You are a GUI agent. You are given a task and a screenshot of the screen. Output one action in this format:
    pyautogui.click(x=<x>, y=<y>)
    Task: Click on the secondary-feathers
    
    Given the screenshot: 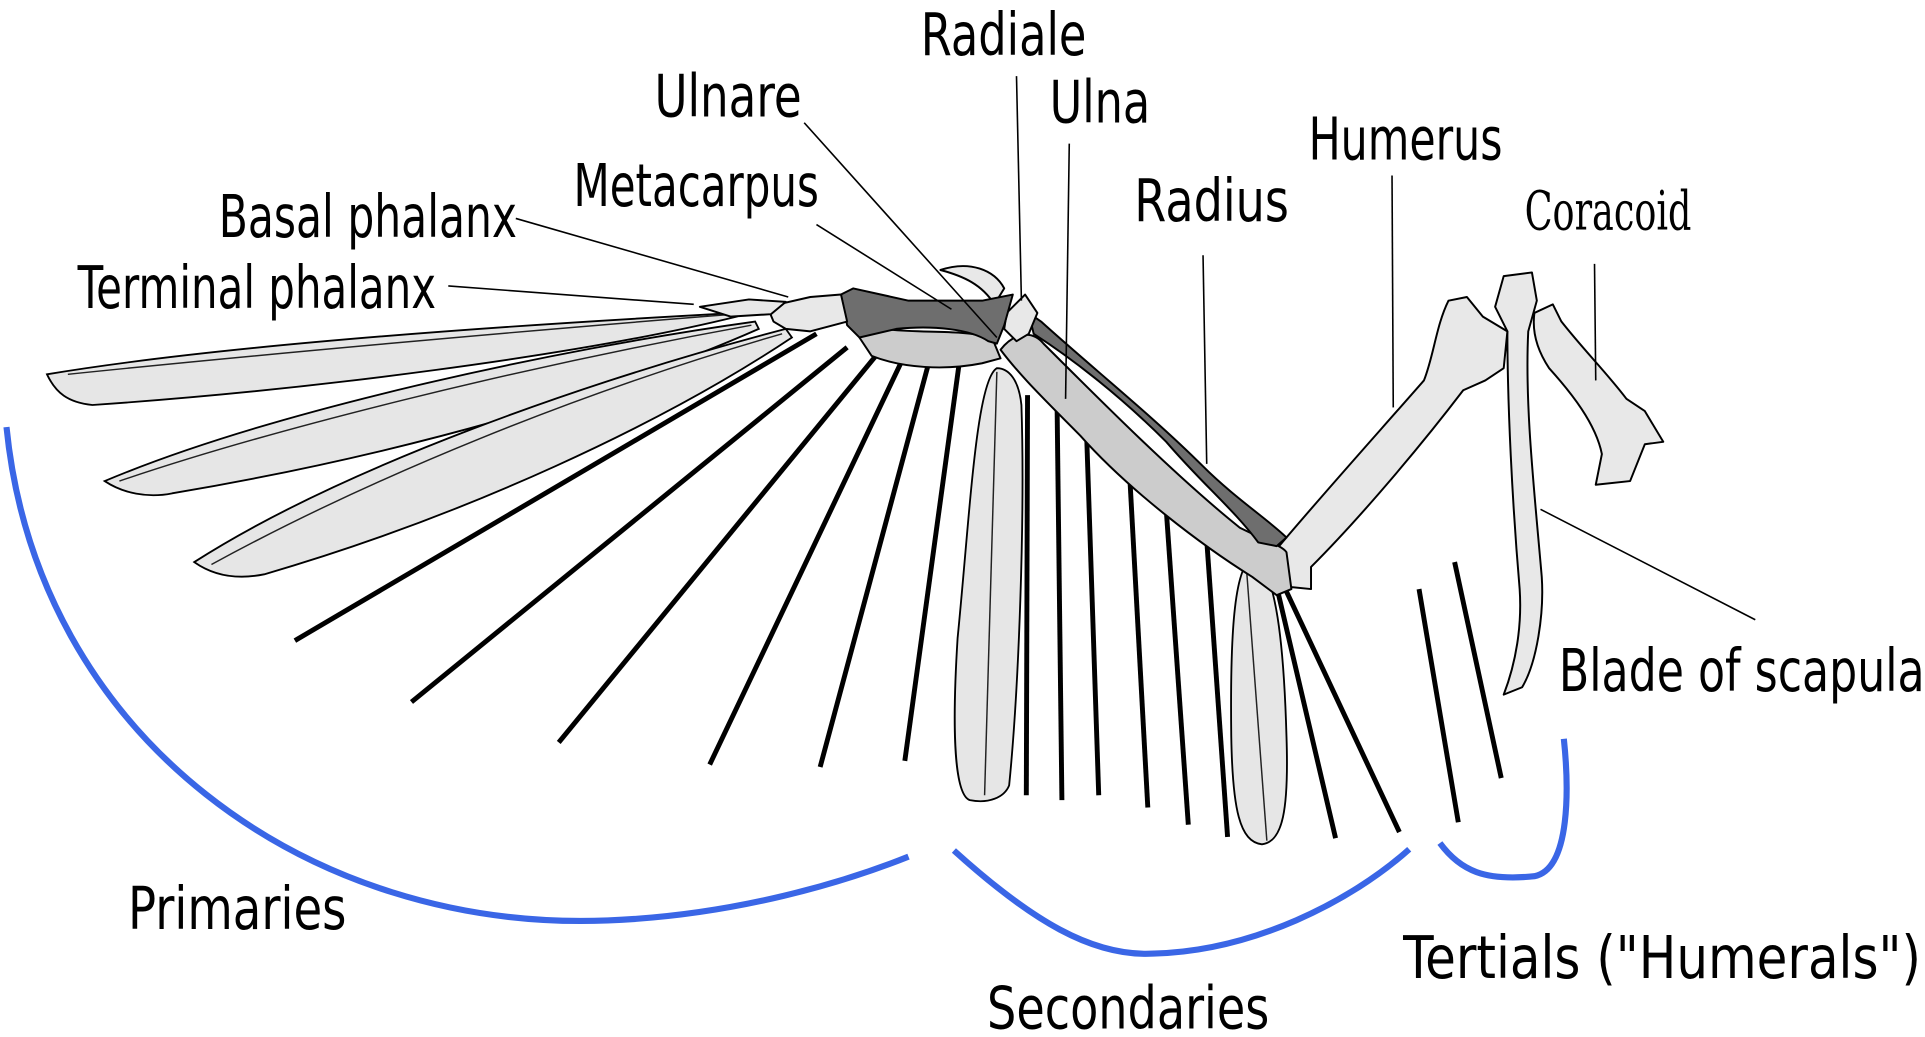 What is the action you would take?
    pyautogui.click(x=1177, y=606)
    